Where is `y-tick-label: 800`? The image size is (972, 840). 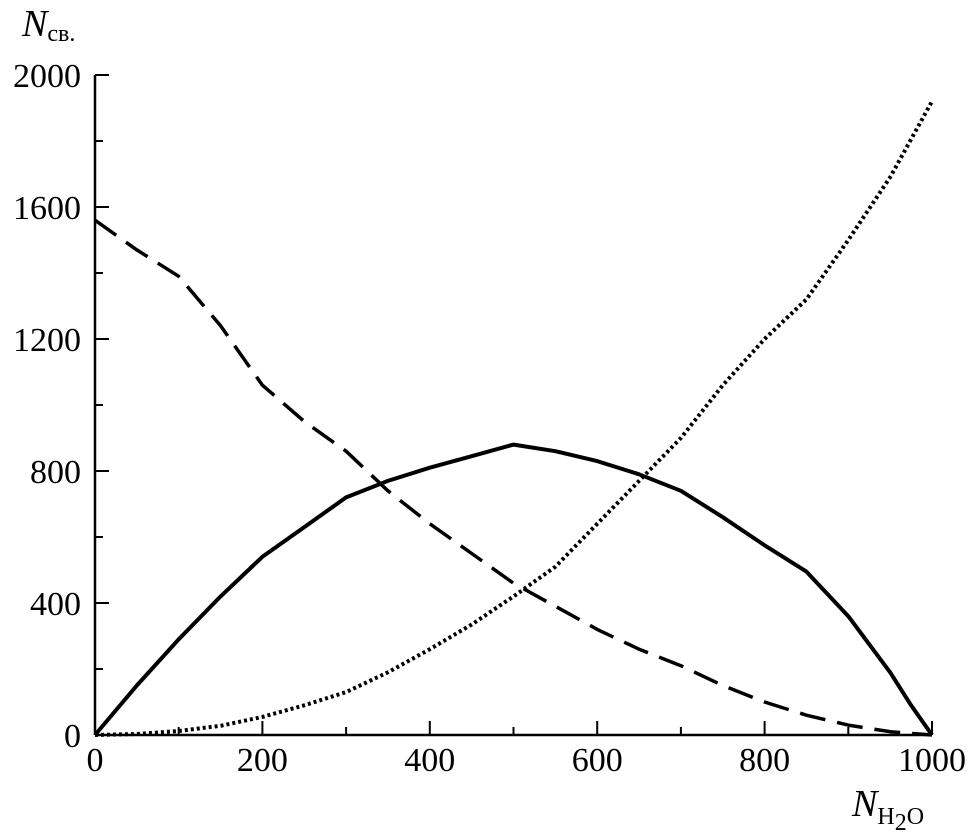
y-tick-label: 800 is located at coordinates (55, 472).